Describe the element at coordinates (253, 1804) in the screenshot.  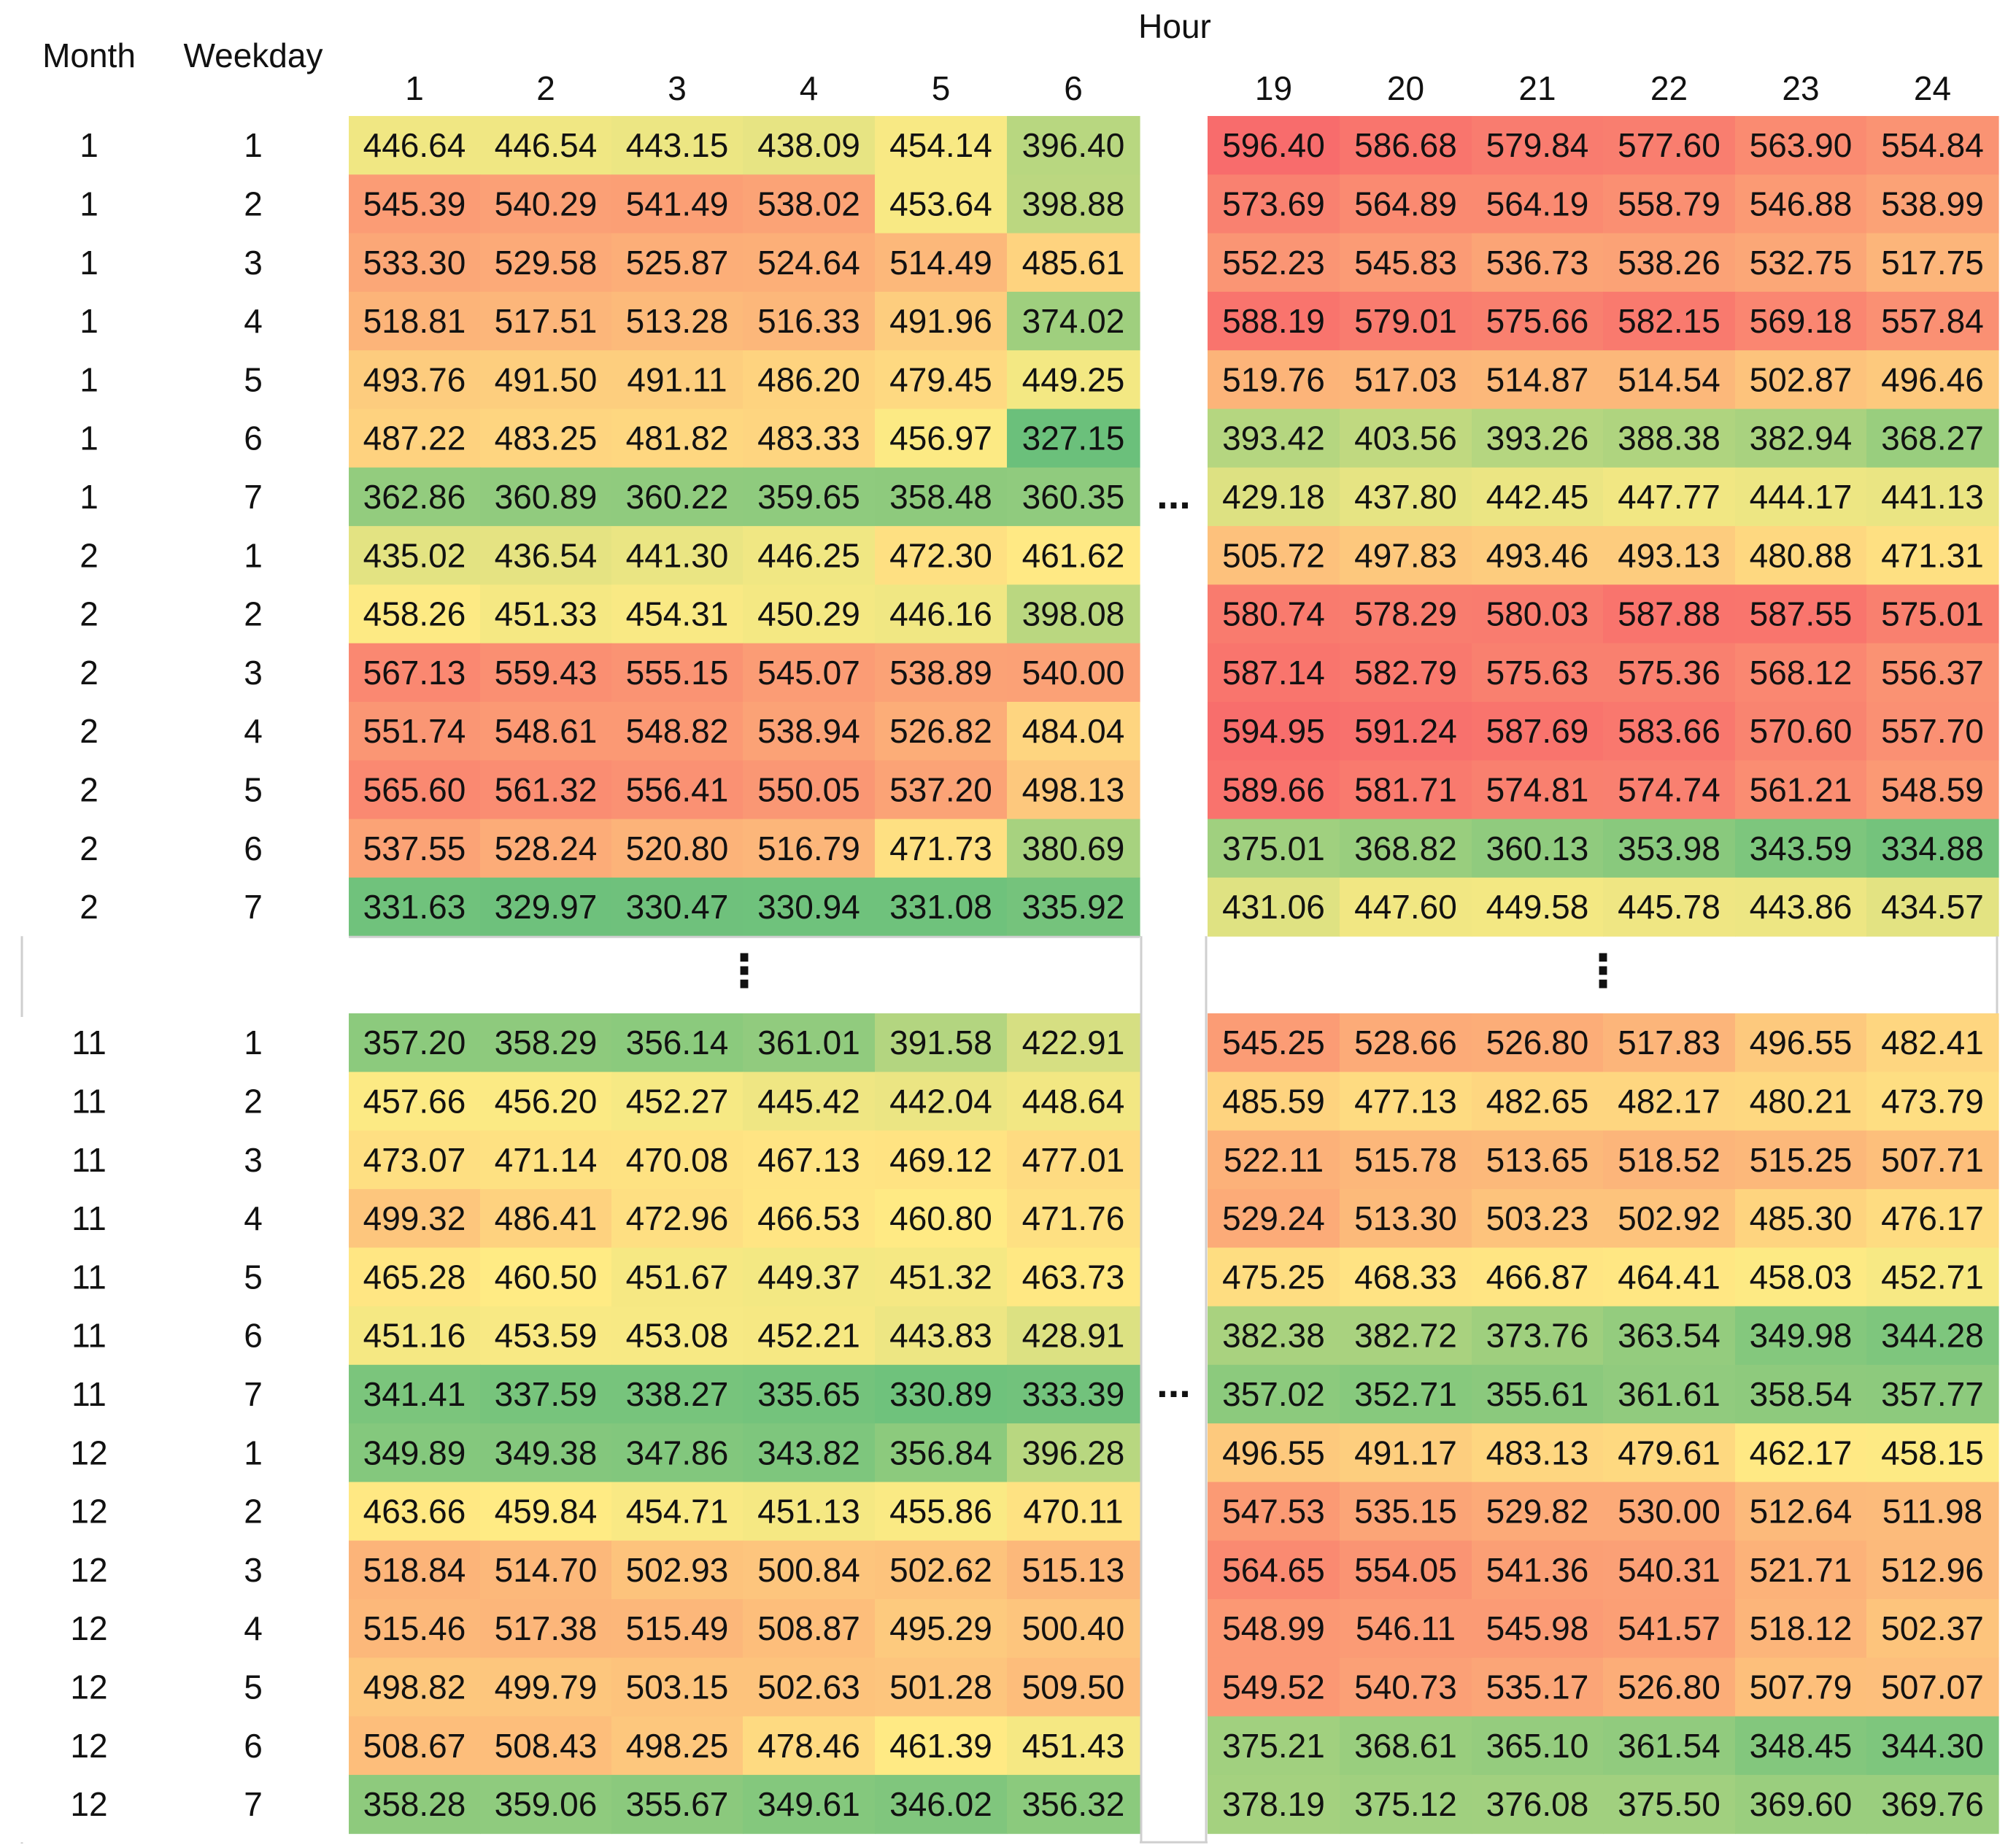
I see `weekday-label: 7` at that location.